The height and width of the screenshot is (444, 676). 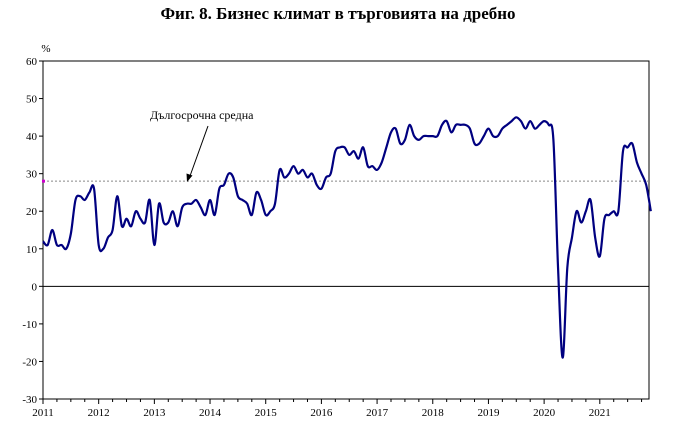 What do you see at coordinates (210, 413) in the screenshot?
I see `x-tick-label: 2014` at bounding box center [210, 413].